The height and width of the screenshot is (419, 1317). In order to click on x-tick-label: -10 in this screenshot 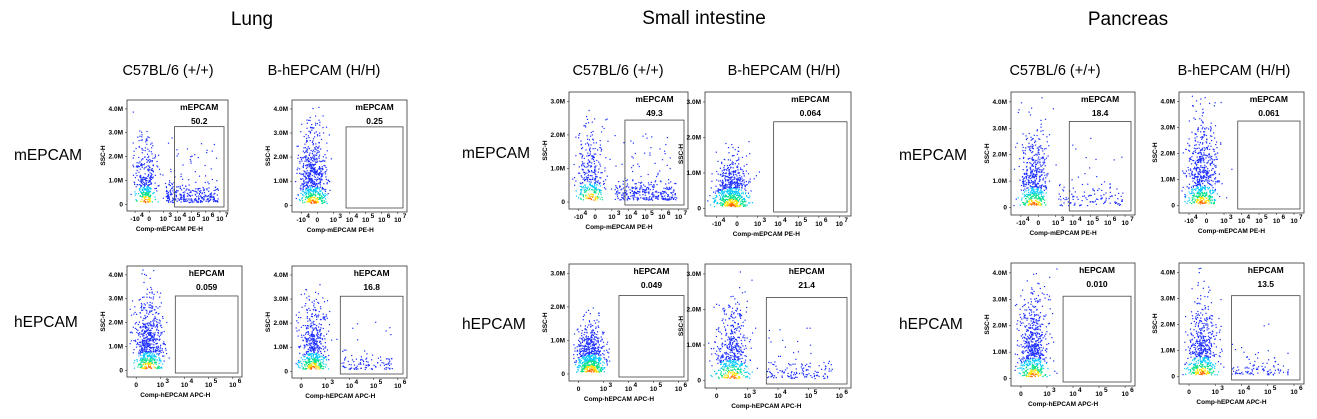, I will do `click(135, 219)`.